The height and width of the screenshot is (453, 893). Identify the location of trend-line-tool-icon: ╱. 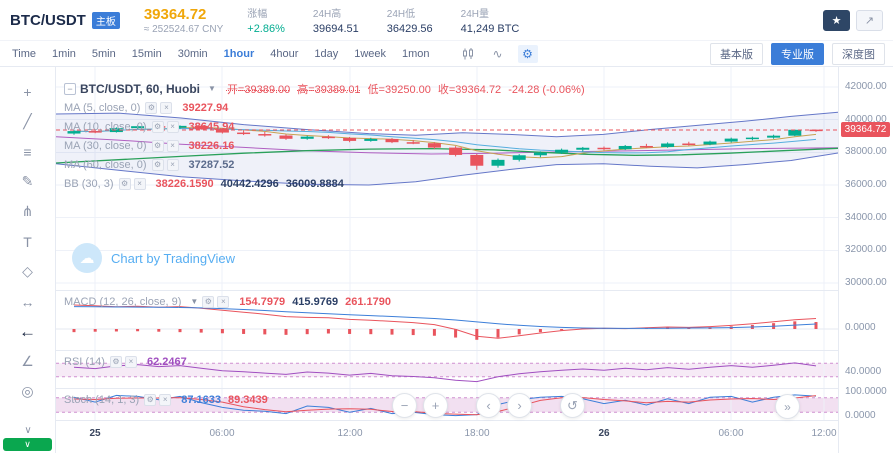
(27, 121).